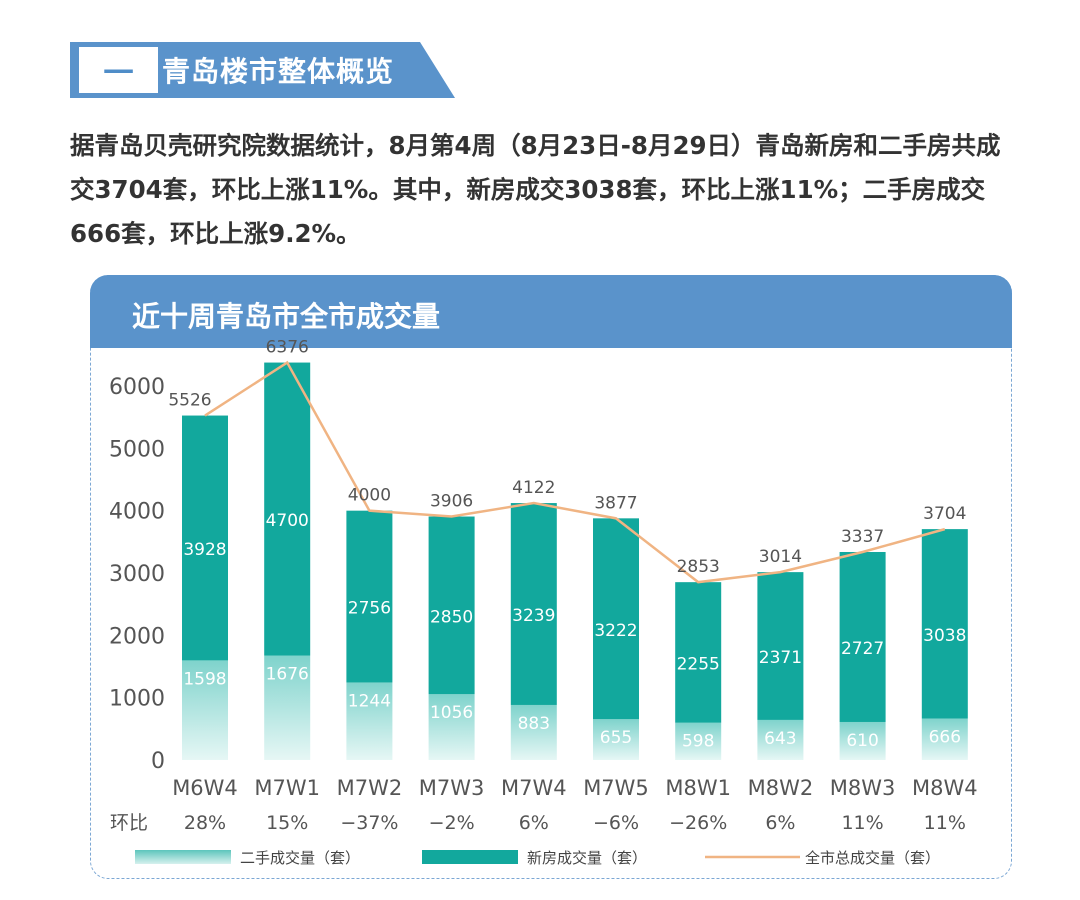 This screenshot has width=1080, height=900. What do you see at coordinates (863, 788) in the screenshot?
I see `x-tick-label: M8W3` at bounding box center [863, 788].